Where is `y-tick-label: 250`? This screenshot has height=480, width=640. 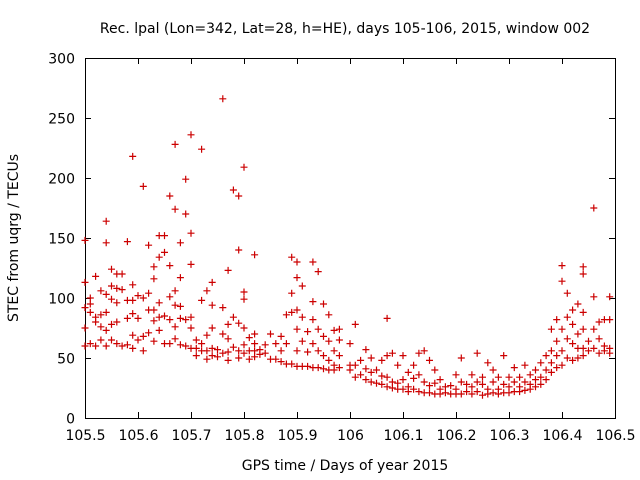 y-tick-label: 250 is located at coordinates (61, 120).